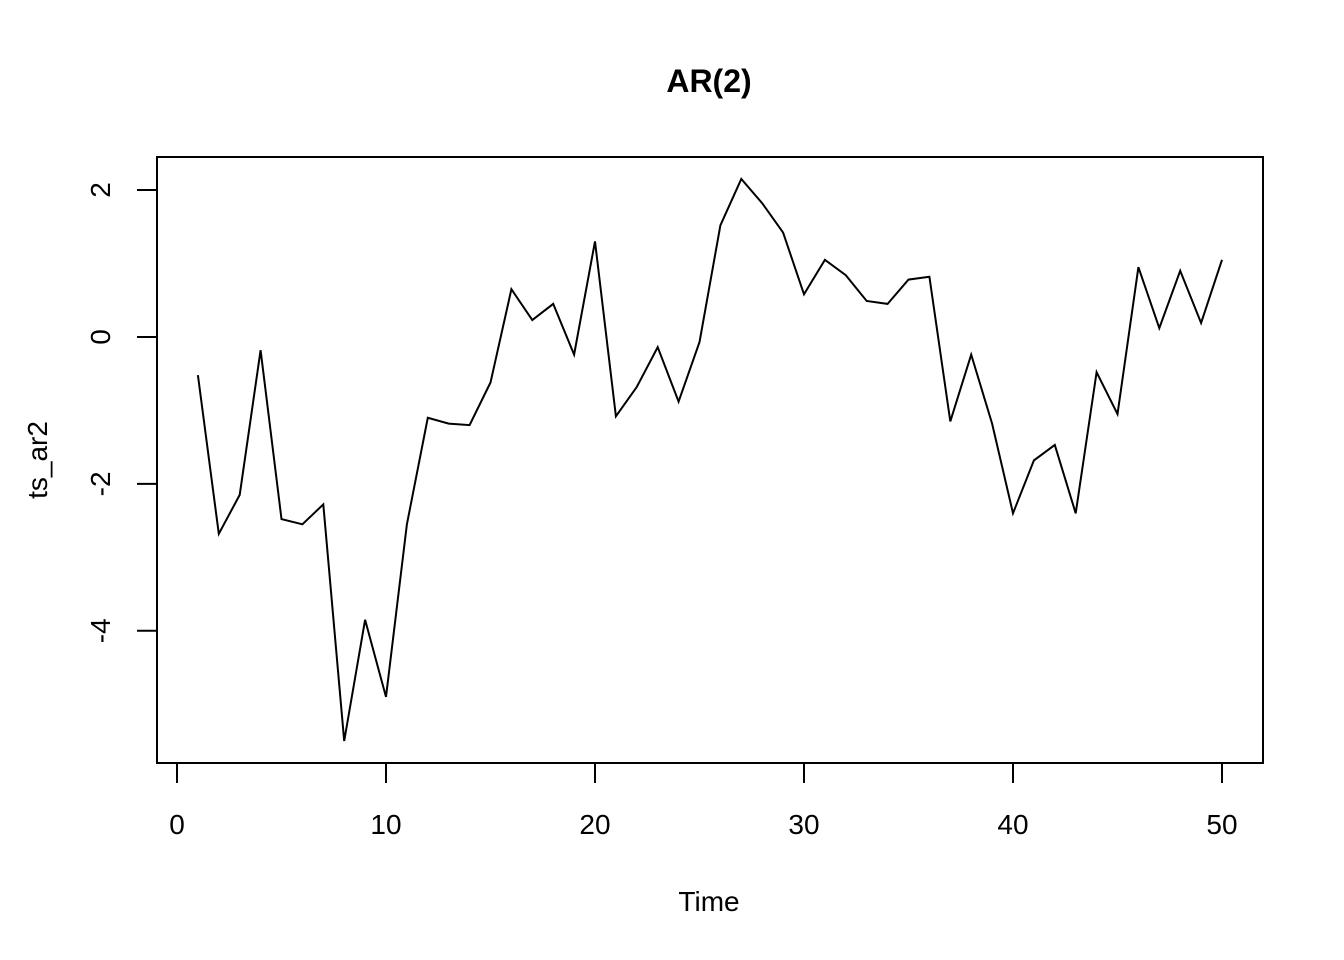 The width and height of the screenshot is (1344, 960). Describe the element at coordinates (100, 337) in the screenshot. I see `y-tick-label: 0` at that location.